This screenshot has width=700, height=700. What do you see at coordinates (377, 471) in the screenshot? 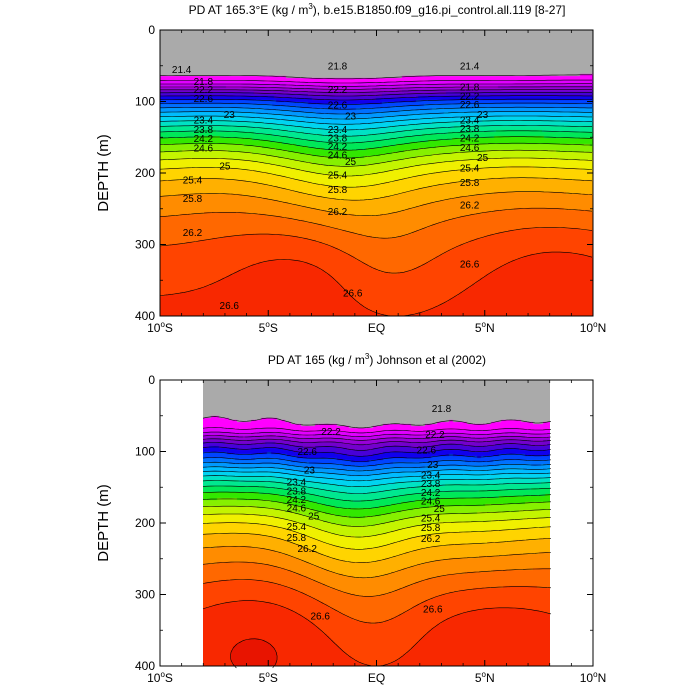
I see `contour-line-23.4` at bounding box center [377, 471].